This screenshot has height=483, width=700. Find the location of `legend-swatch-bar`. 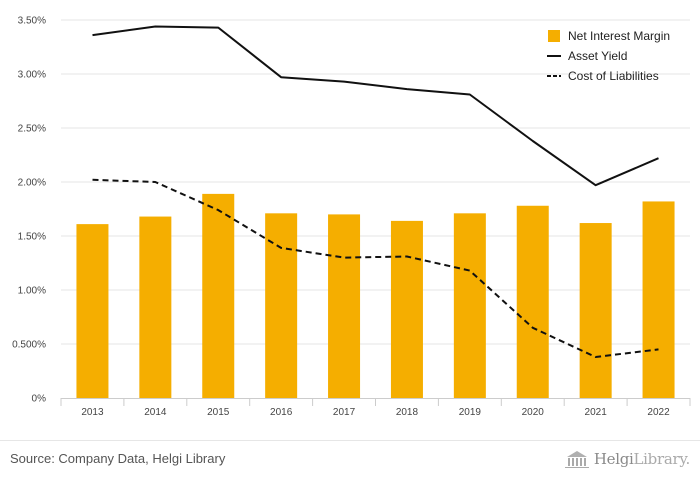

legend-swatch-bar is located at coordinates (554, 36).